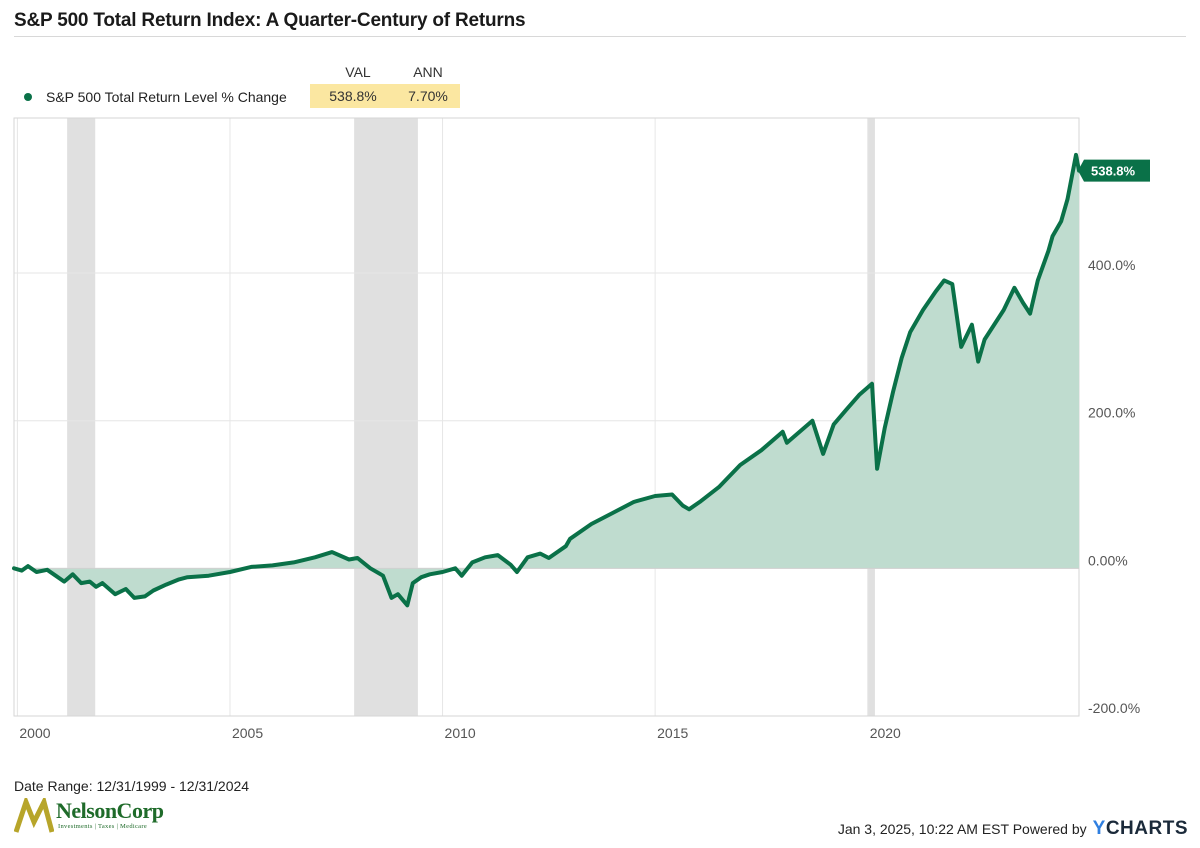  I want to click on legend-series-name: S&P 500 Total Return Level % Change, so click(166, 97).